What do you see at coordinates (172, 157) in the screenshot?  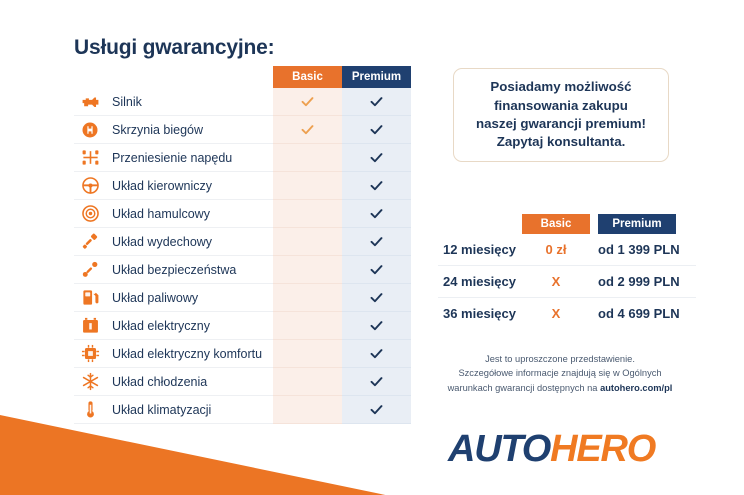 I see `service-label: Przeniesienie napędu` at bounding box center [172, 157].